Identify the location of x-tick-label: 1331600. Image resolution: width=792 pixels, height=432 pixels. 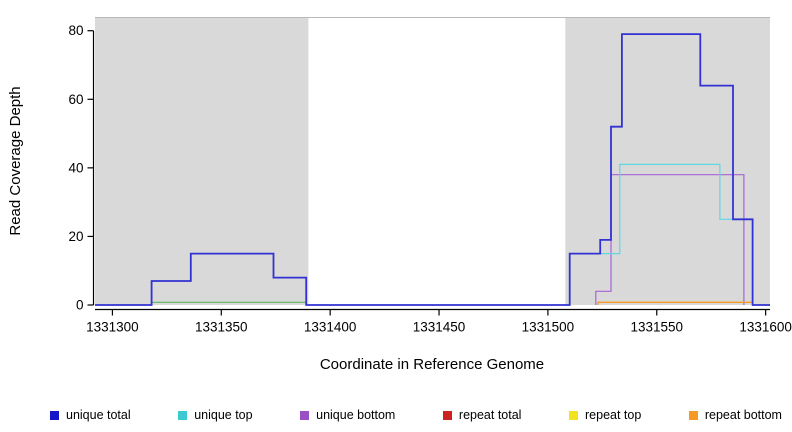
(765, 327).